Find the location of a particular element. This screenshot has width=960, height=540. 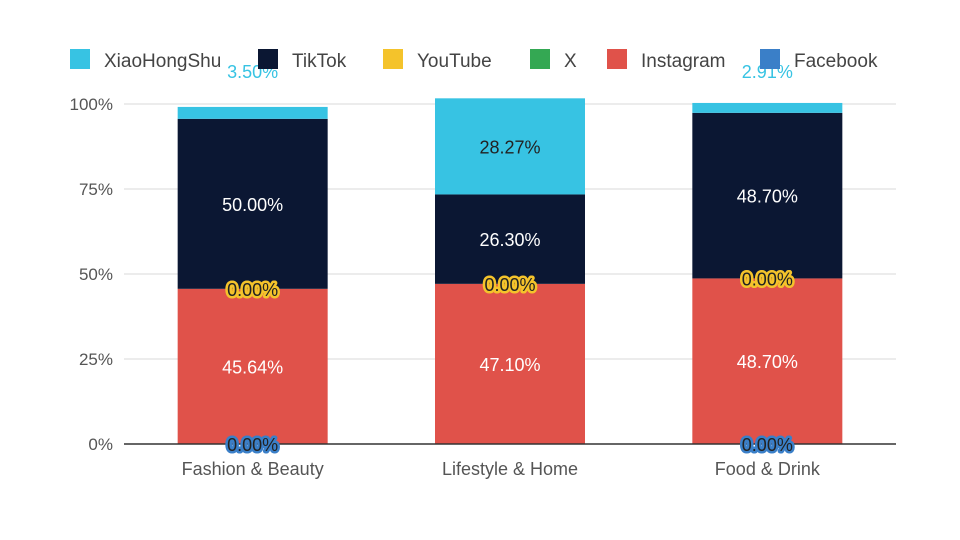

y-tick-label: 50% is located at coordinates (96, 274).